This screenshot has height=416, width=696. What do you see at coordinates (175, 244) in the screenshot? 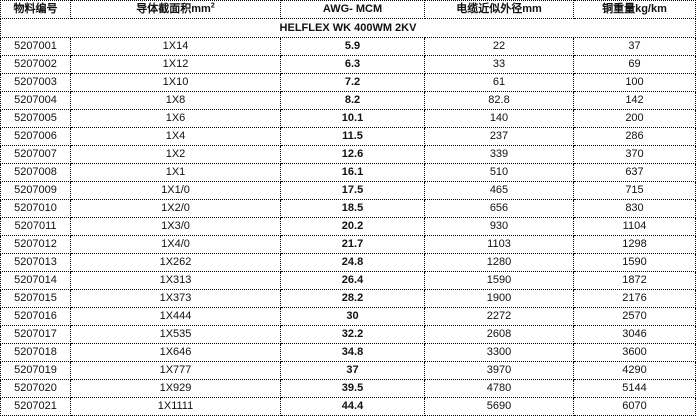
I see `cell-cross-section: 1X4/0` at bounding box center [175, 244].